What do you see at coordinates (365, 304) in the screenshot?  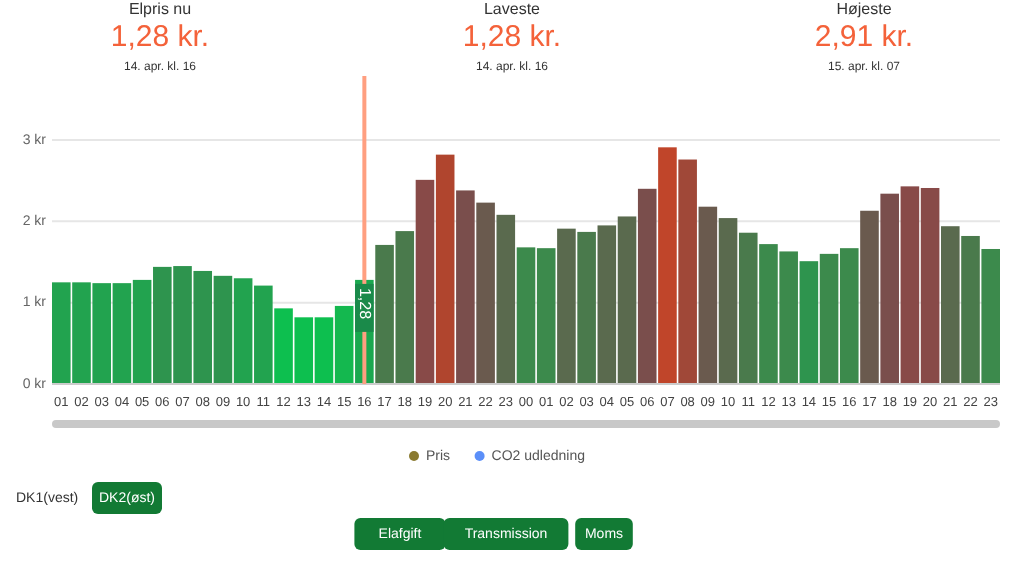 I see `data-label: 1,28` at bounding box center [365, 304].